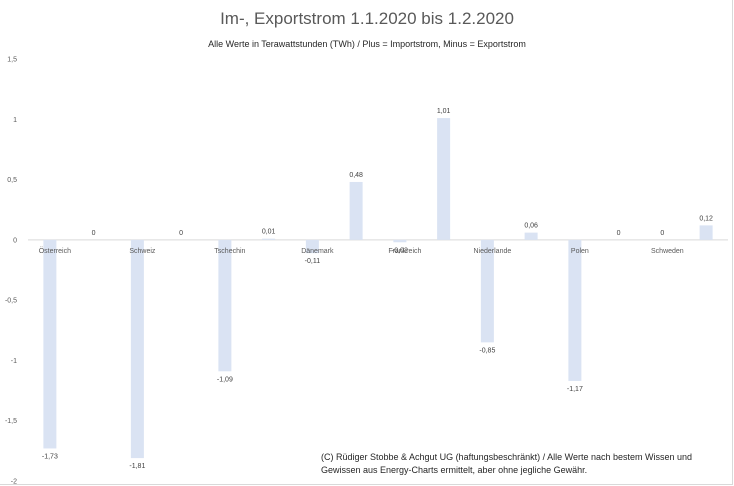 This screenshot has height=486, width=734. Describe the element at coordinates (575, 389) in the screenshot. I see `data-label: -1,17` at that location.